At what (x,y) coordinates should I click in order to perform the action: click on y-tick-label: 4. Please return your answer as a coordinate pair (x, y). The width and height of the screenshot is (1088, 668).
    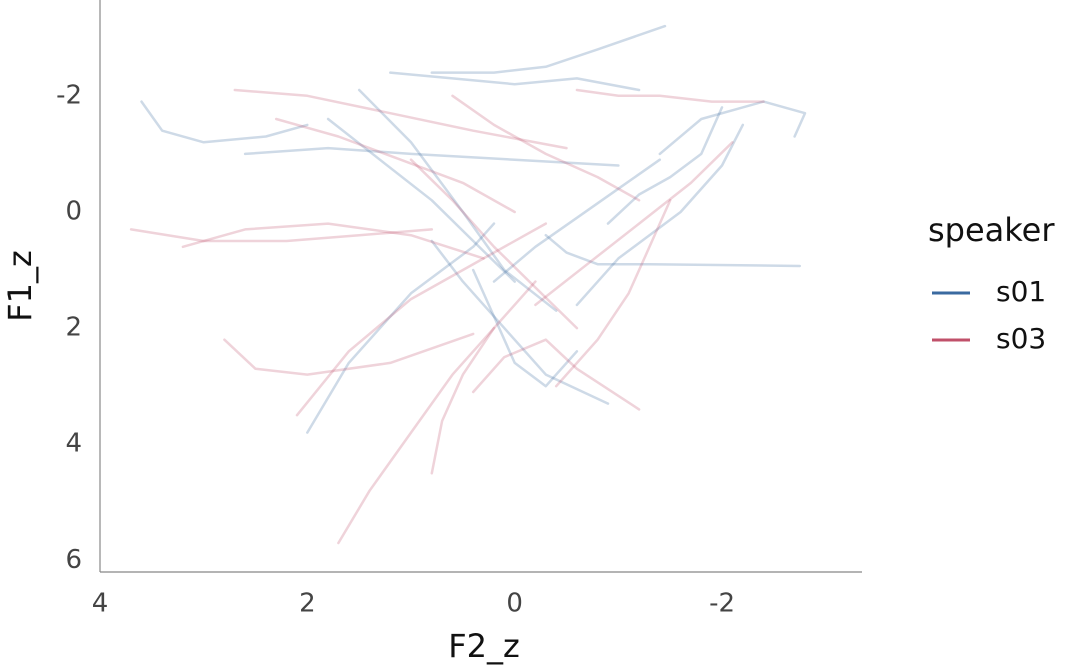
    Looking at the image, I should click on (73, 444).